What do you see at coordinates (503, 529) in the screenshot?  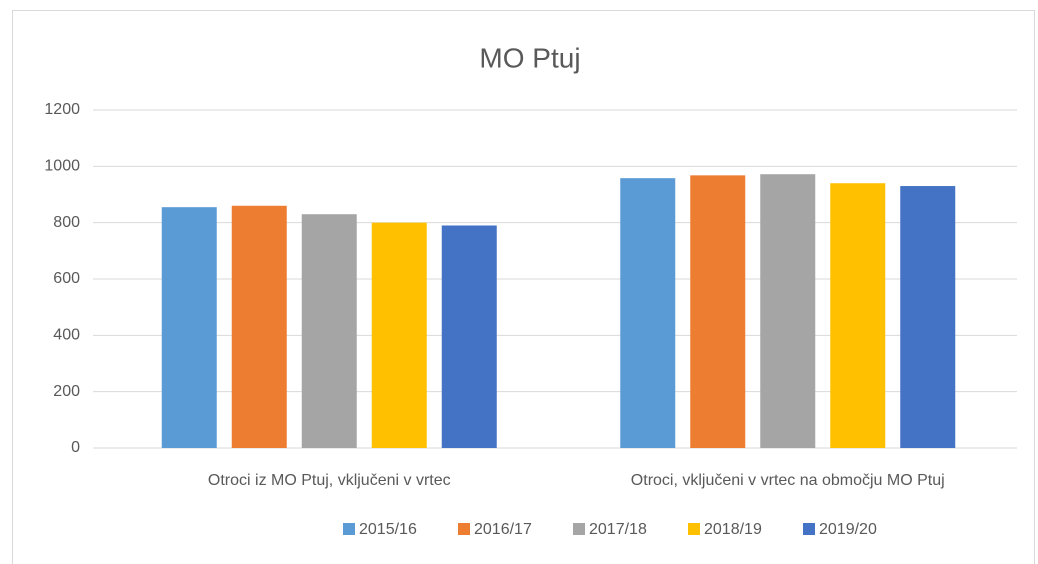 I see `legend-label: 2016/17` at bounding box center [503, 529].